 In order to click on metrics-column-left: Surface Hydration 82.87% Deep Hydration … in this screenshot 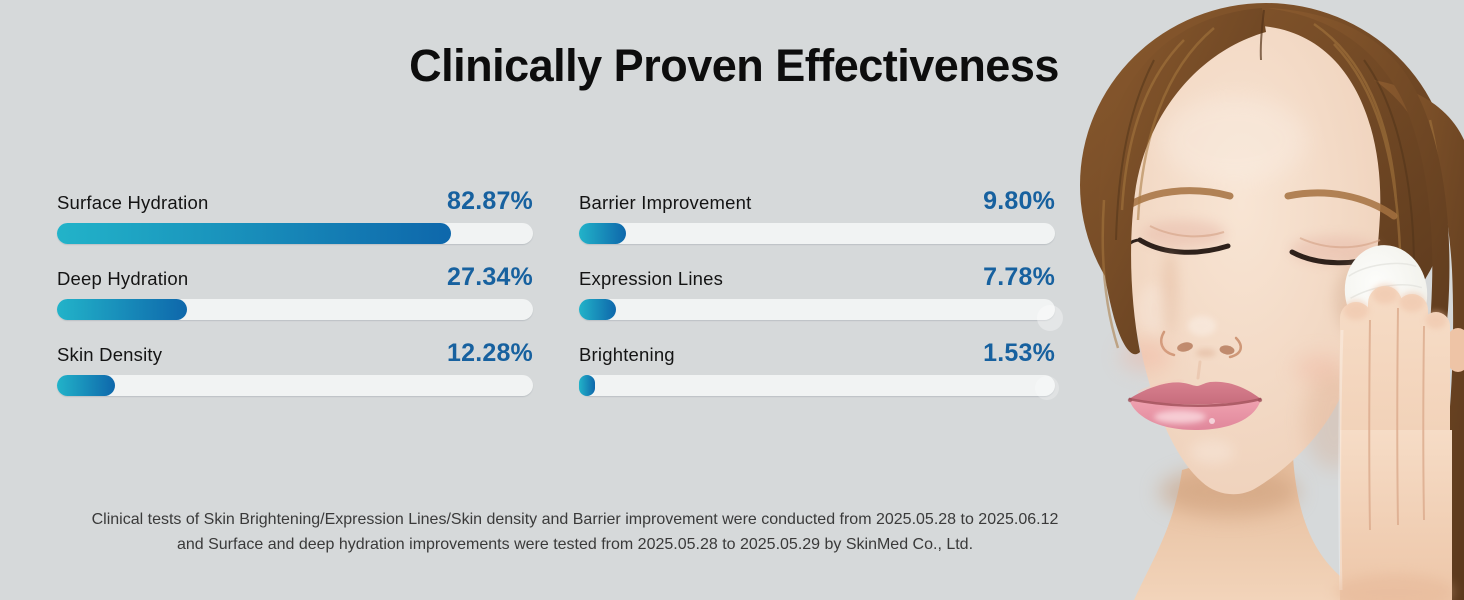, I will do `click(295, 301)`.